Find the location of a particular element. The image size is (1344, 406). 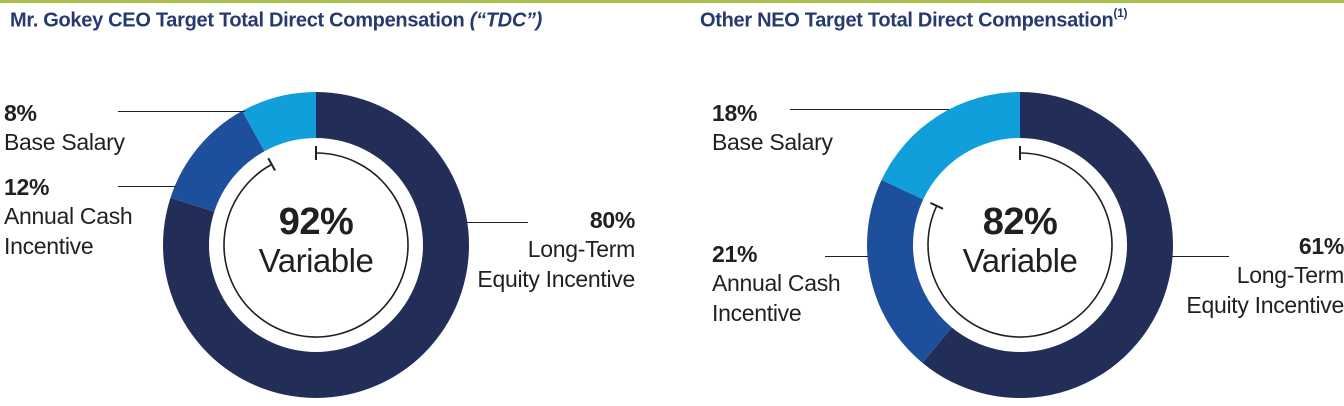

neo-long-term-percent: 61% is located at coordinates (1321, 246).